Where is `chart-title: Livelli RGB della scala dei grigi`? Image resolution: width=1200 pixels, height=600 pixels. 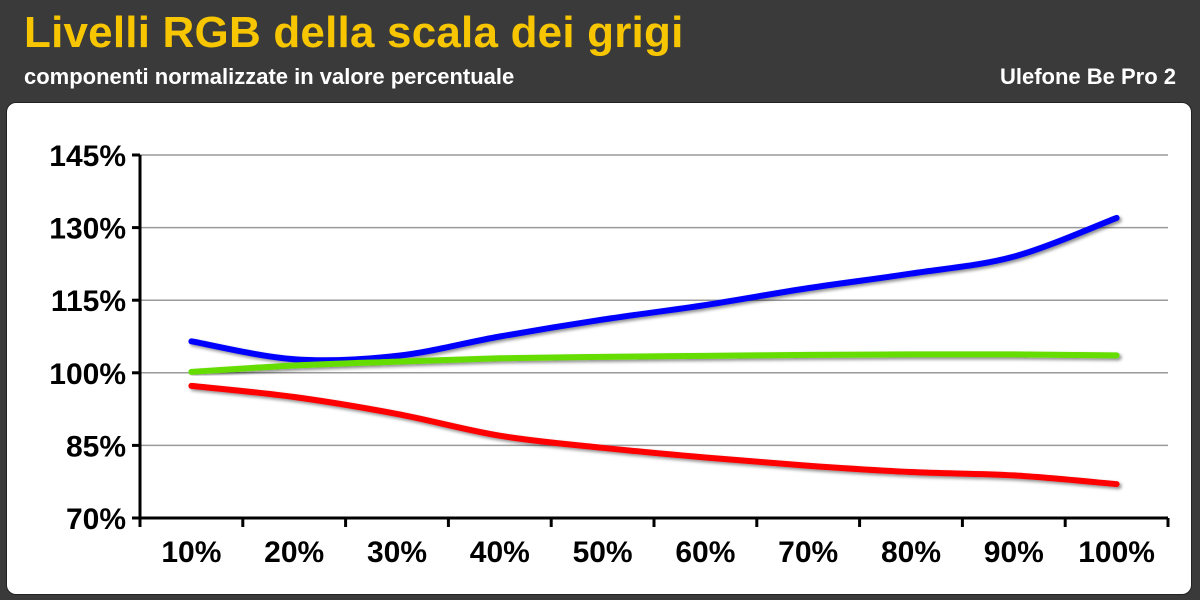 chart-title: Livelli RGB della scala dei grigi is located at coordinates (354, 32).